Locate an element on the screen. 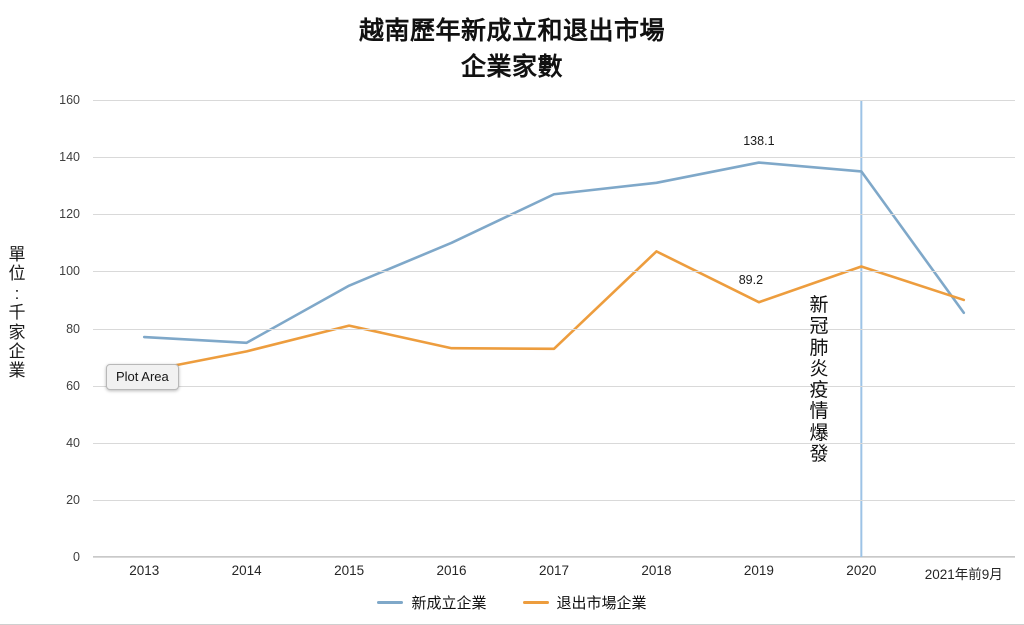 This screenshot has width=1024, height=625. chart-title: 越南歷年新成立和退出市場 企業家數 is located at coordinates (512, 49).